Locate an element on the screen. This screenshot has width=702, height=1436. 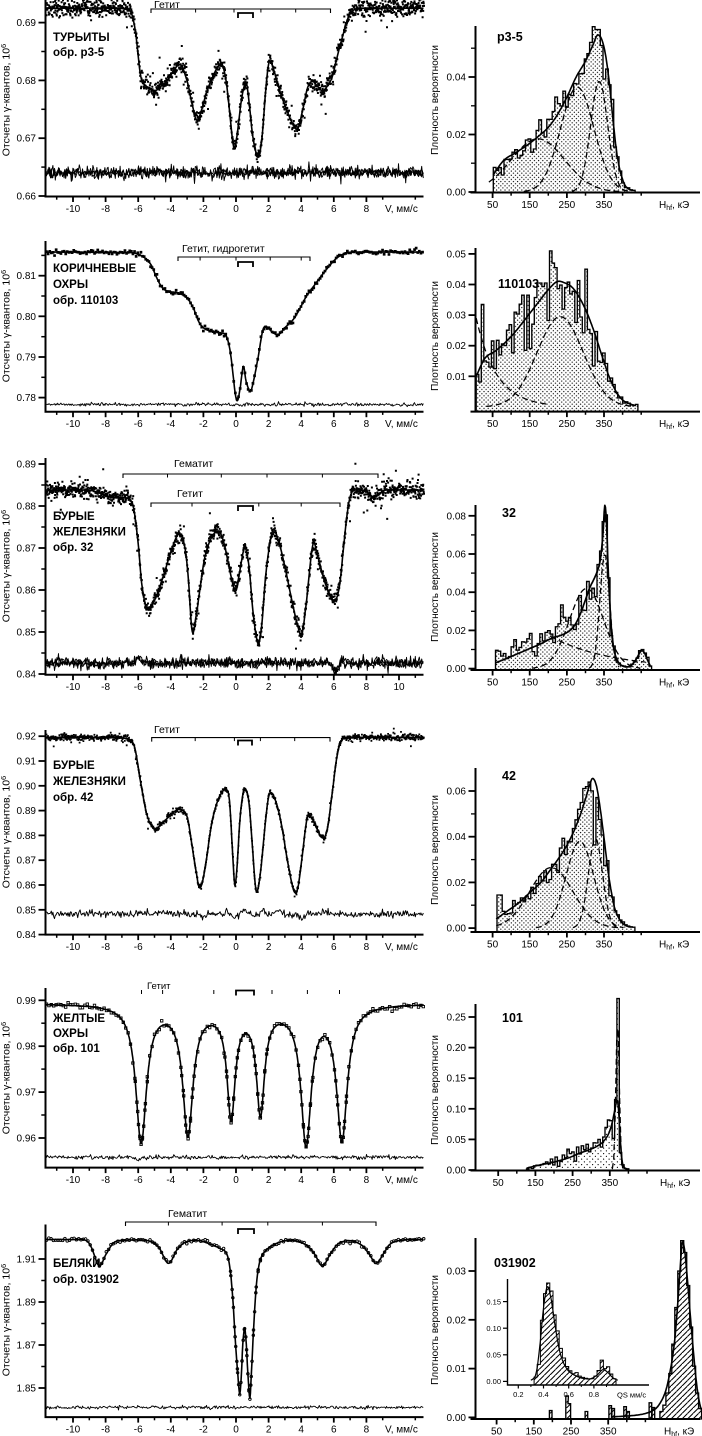
svg-text: ОХРЫ is located at coordinates (70, 285).